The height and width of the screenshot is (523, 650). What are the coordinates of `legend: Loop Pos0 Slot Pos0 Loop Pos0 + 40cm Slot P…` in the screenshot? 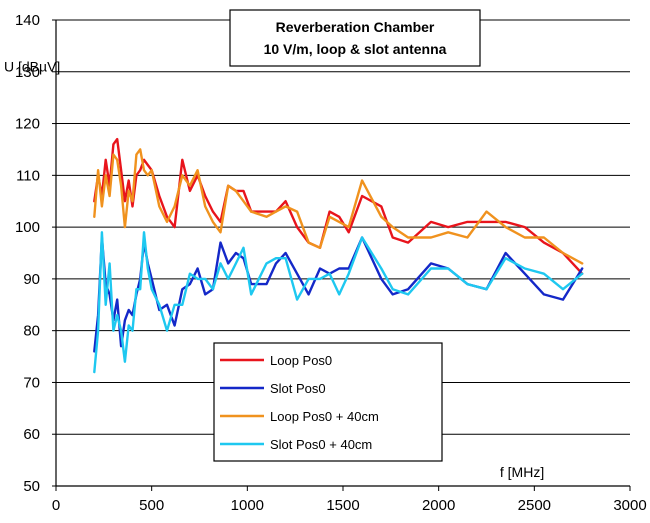 It's located at (328, 402).